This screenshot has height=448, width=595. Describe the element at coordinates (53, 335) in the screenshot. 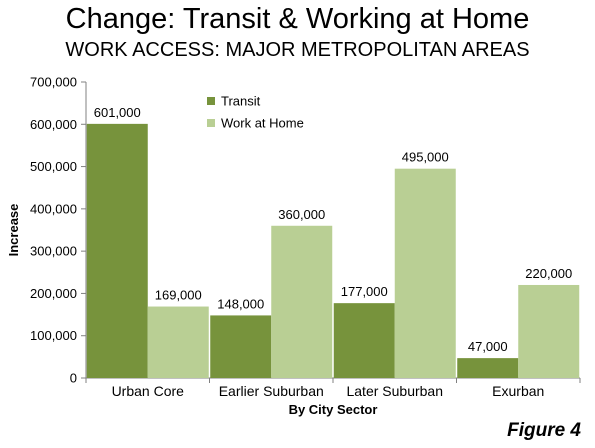

I see `y-tick-label: 100,000` at that location.